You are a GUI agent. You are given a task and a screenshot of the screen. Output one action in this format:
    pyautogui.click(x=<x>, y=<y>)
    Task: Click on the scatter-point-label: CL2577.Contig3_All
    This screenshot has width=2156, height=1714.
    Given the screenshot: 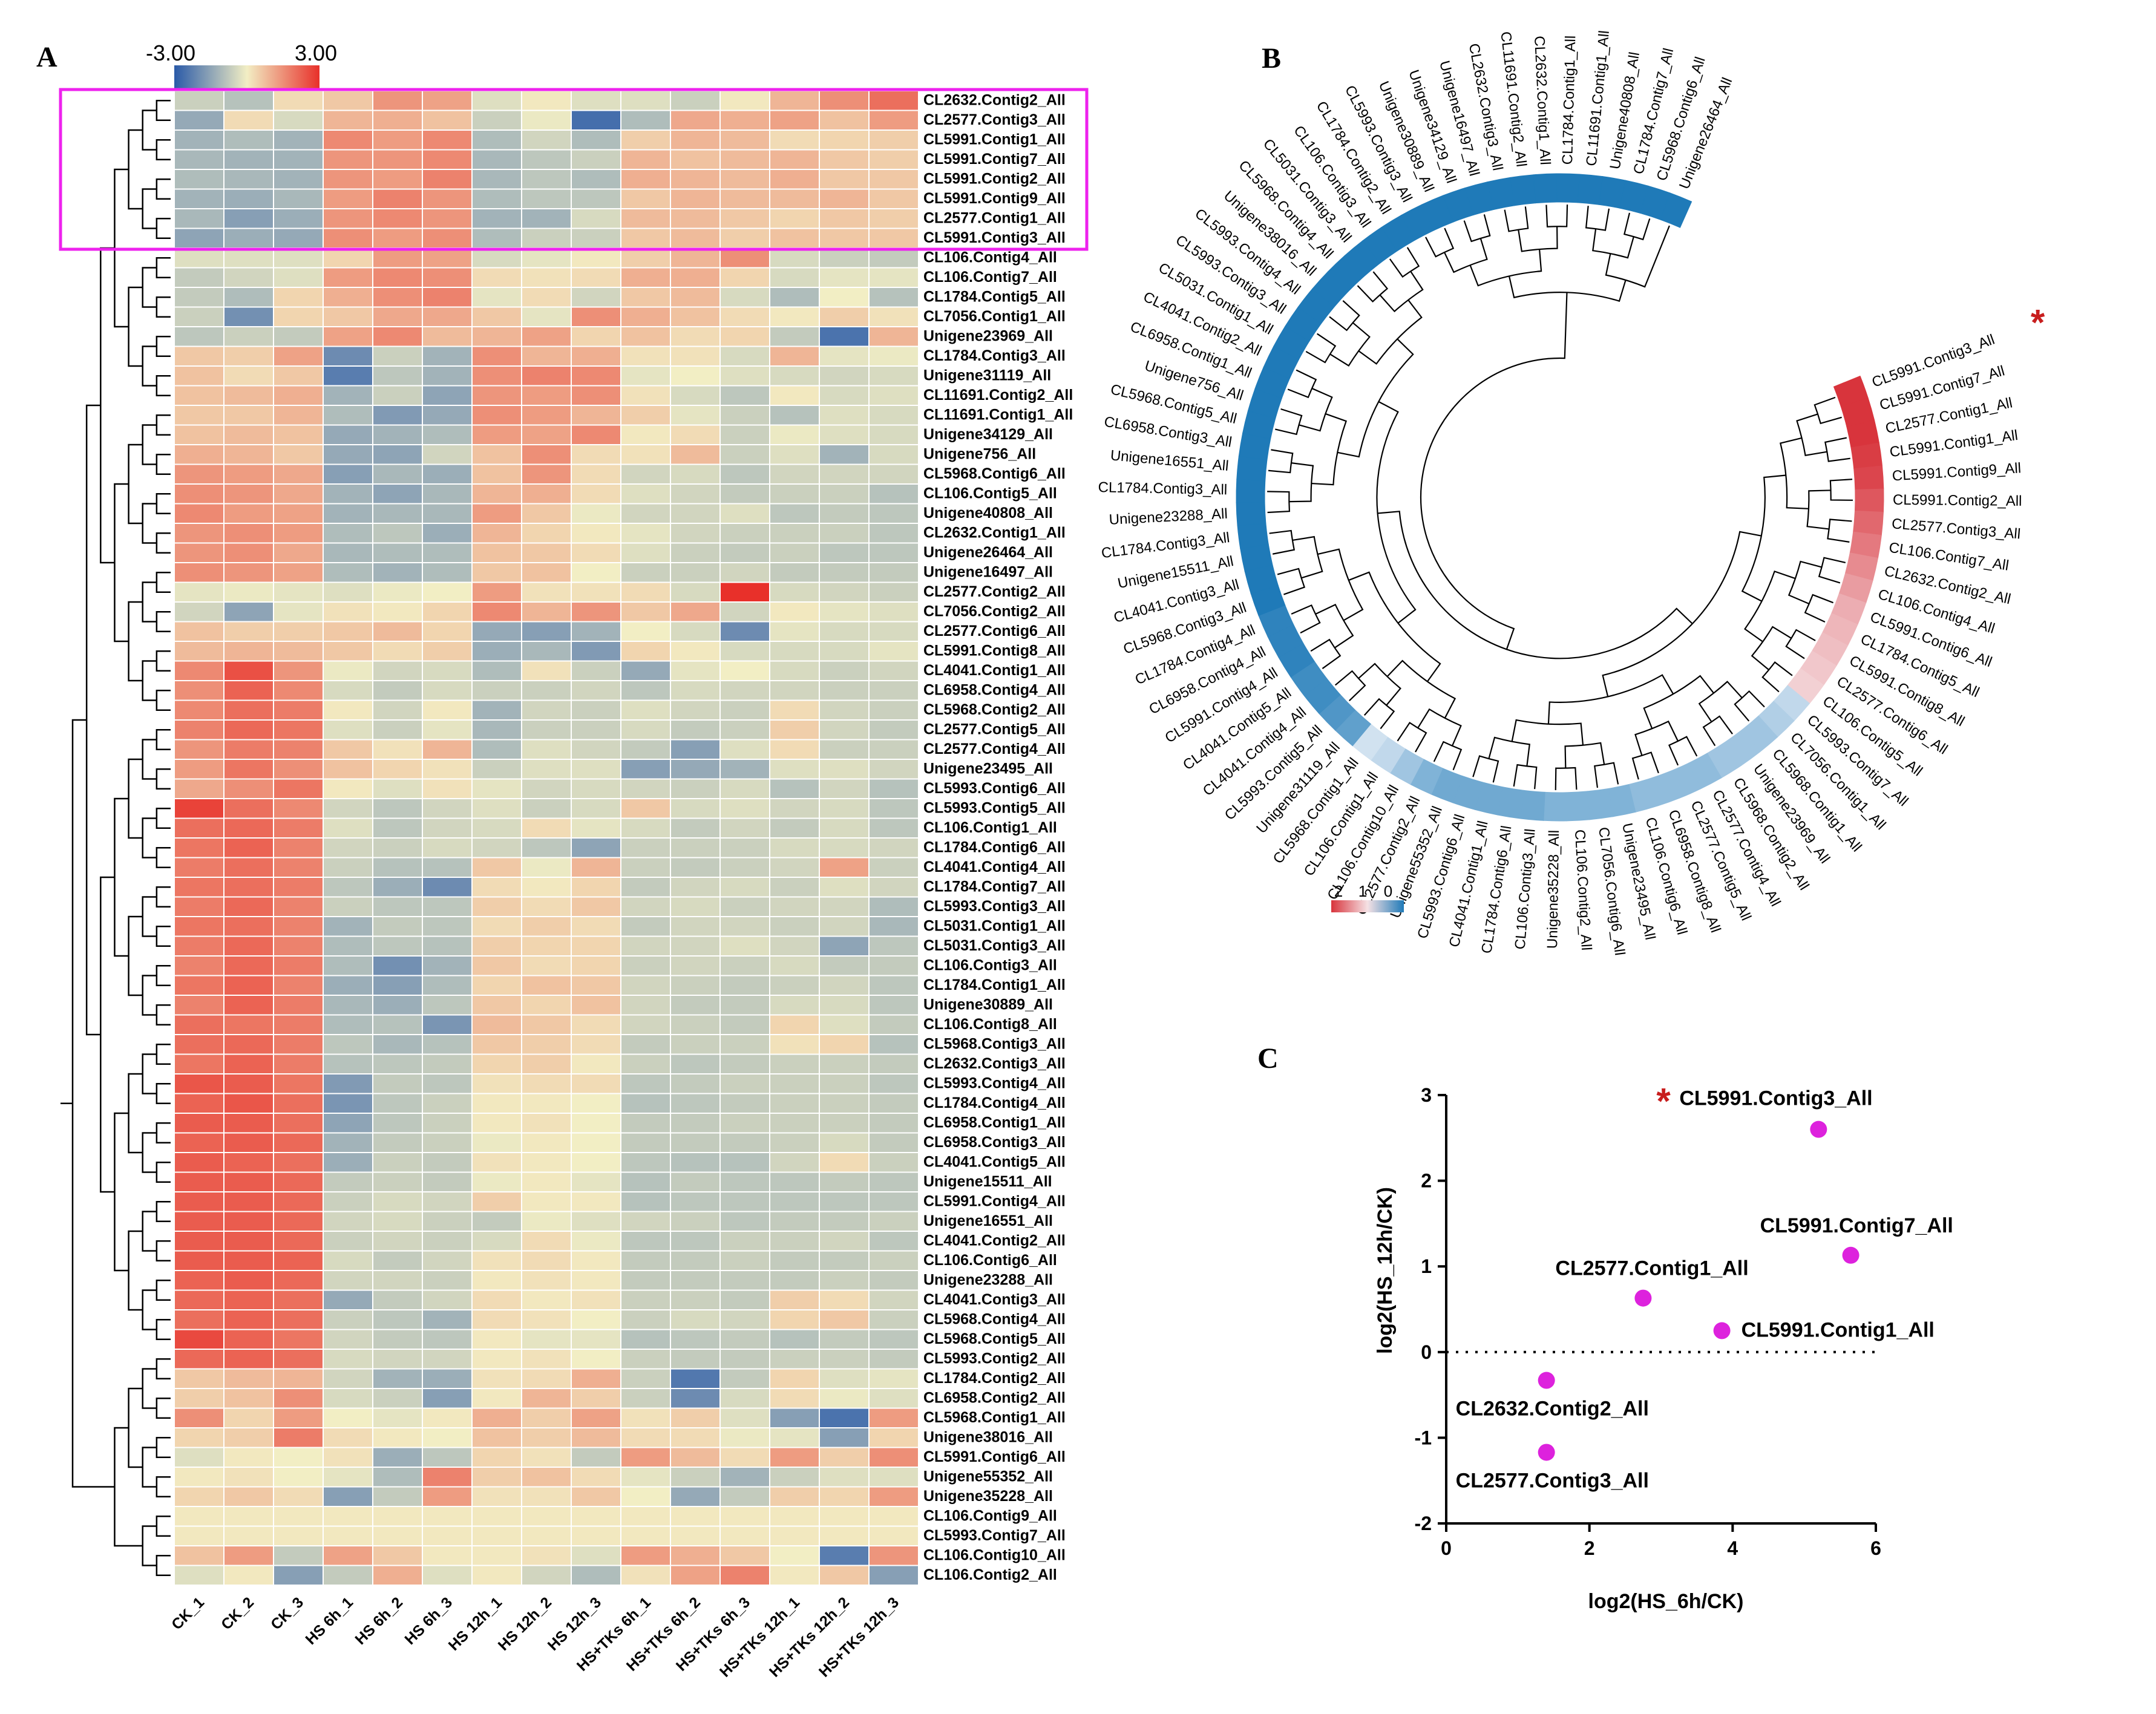 What is the action you would take?
    pyautogui.click(x=1553, y=1480)
    